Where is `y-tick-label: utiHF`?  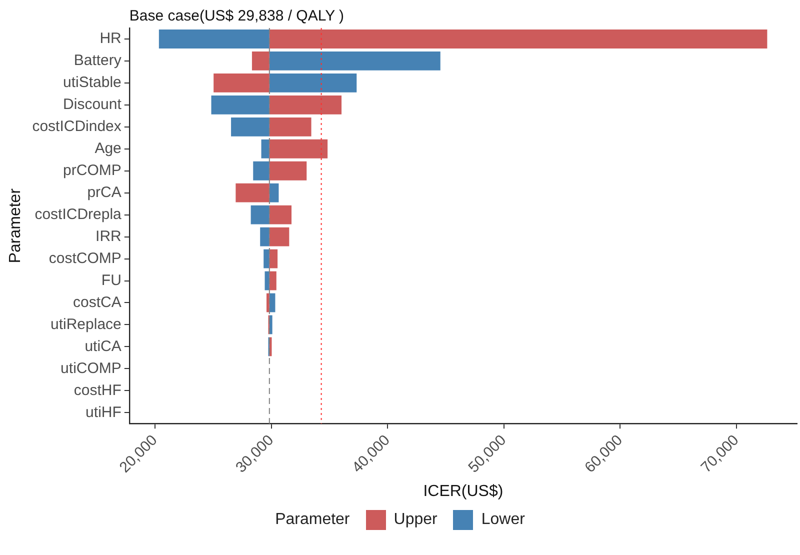
y-tick-label: utiHF is located at coordinates (104, 412).